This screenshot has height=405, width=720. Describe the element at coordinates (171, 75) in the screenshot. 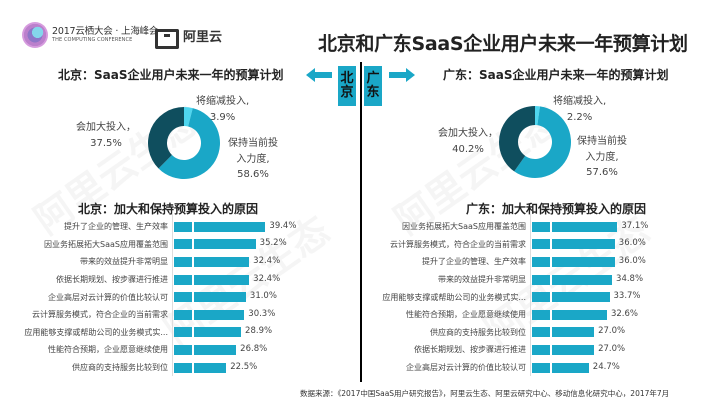

I see `beijing-budget-title: 北京：SaaS企业用户未来一年的预算计划` at that location.